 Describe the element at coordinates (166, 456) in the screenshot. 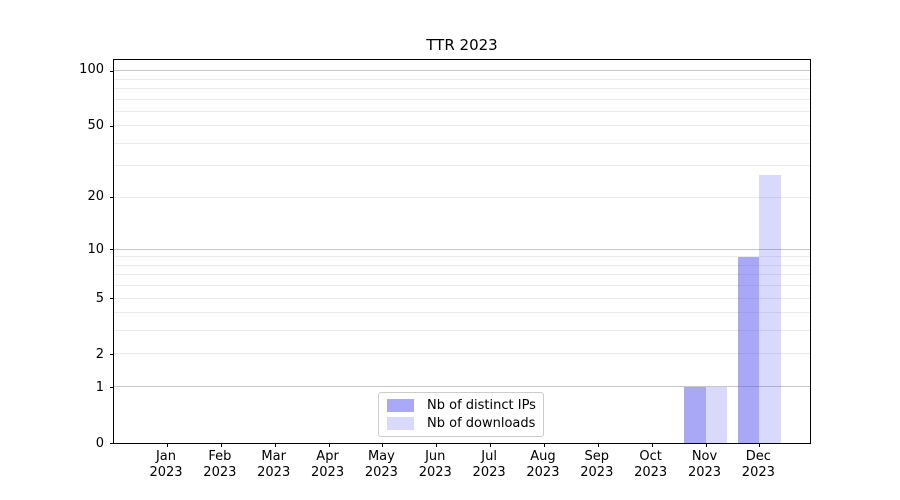

I see `x-tick-label-month: Jan` at that location.